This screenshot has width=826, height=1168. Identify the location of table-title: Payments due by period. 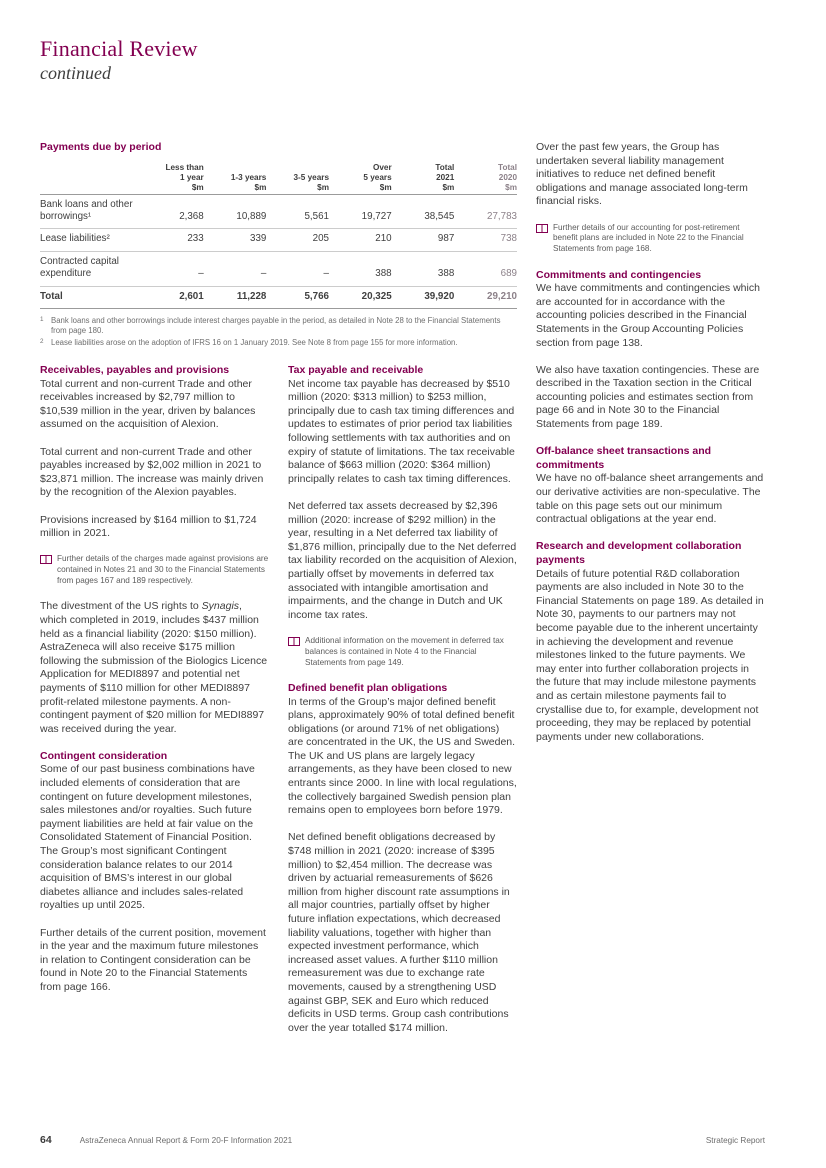
(101, 147).